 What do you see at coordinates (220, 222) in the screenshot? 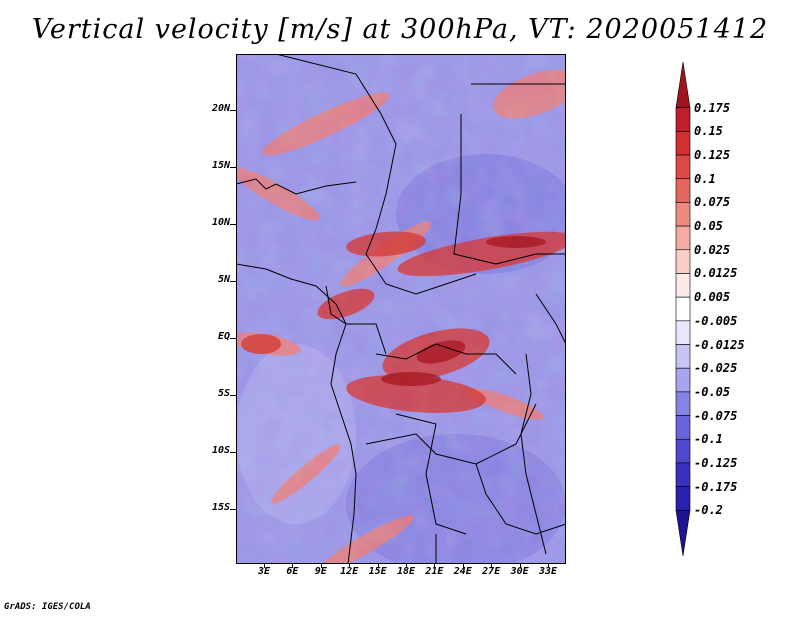
I see `latitude-label: 10N` at bounding box center [220, 222].